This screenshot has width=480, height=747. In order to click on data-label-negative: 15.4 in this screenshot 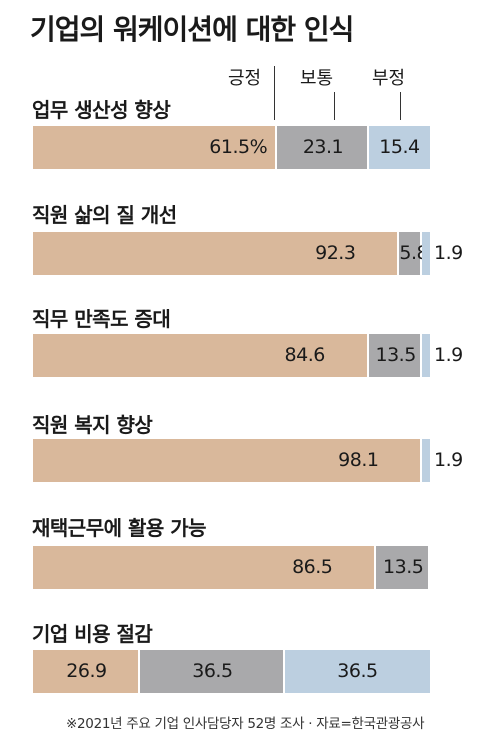, I will do `click(399, 147)`.